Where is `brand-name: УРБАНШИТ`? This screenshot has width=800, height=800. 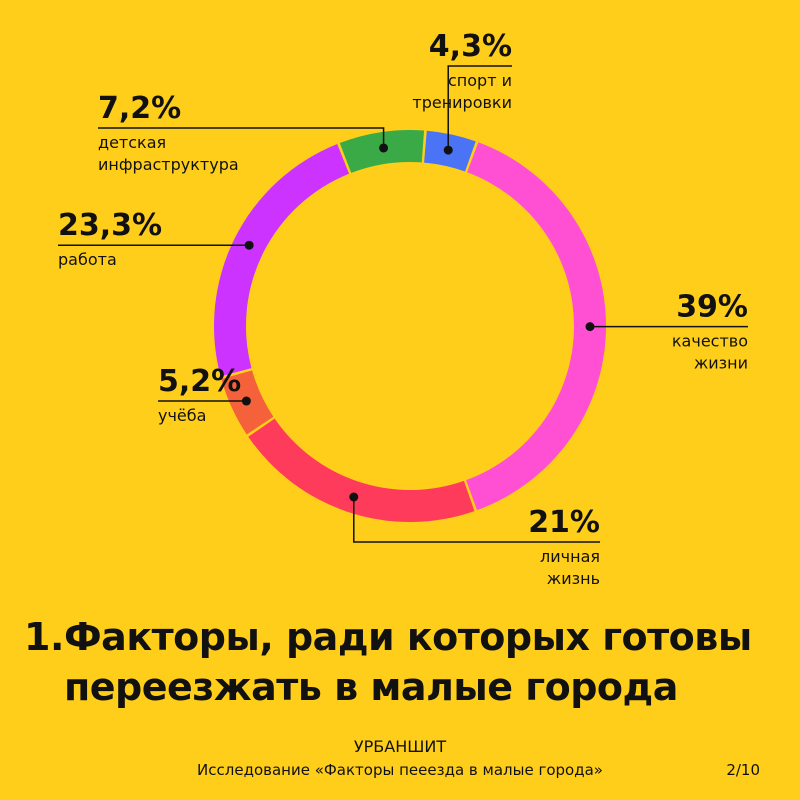
brand-name: УРБАНШИТ is located at coordinates (400, 746).